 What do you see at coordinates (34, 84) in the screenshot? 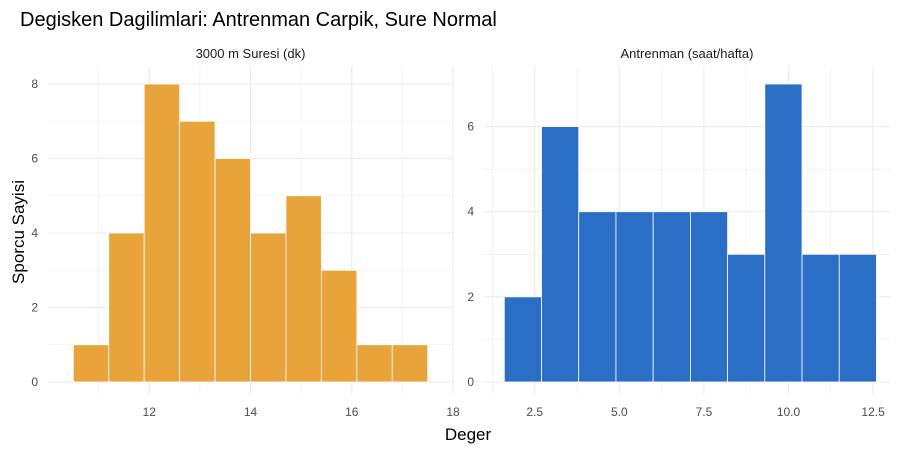
I see `y-tick-label: 8` at bounding box center [34, 84].